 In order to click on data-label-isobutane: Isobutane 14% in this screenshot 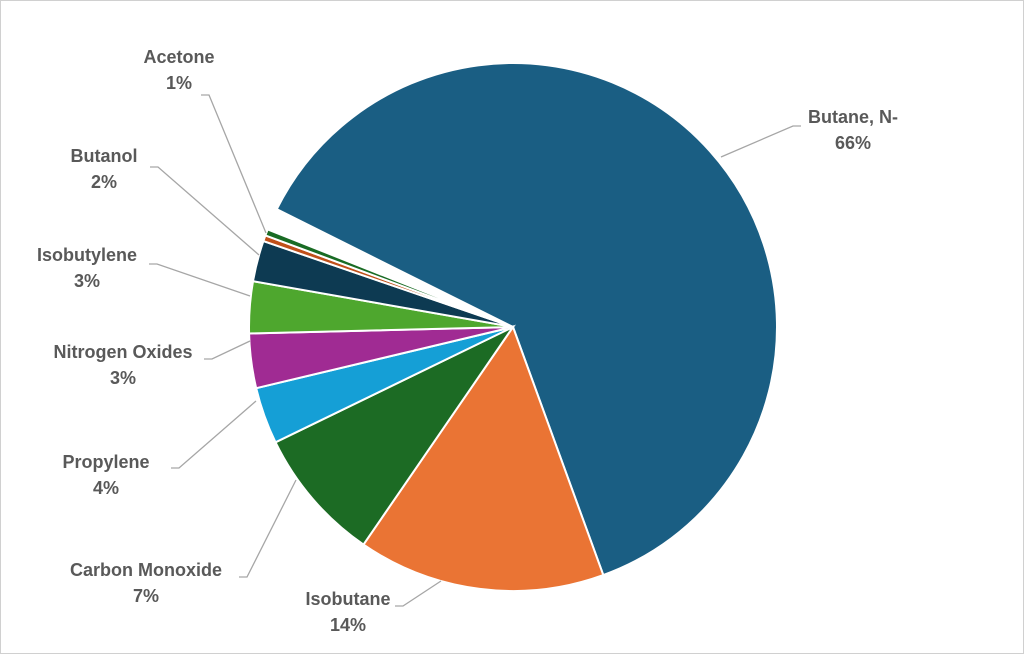, I will do `click(347, 612)`.